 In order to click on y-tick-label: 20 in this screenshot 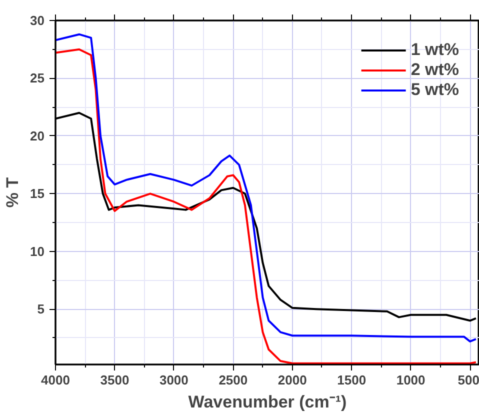, I will do `click(37, 136)`.